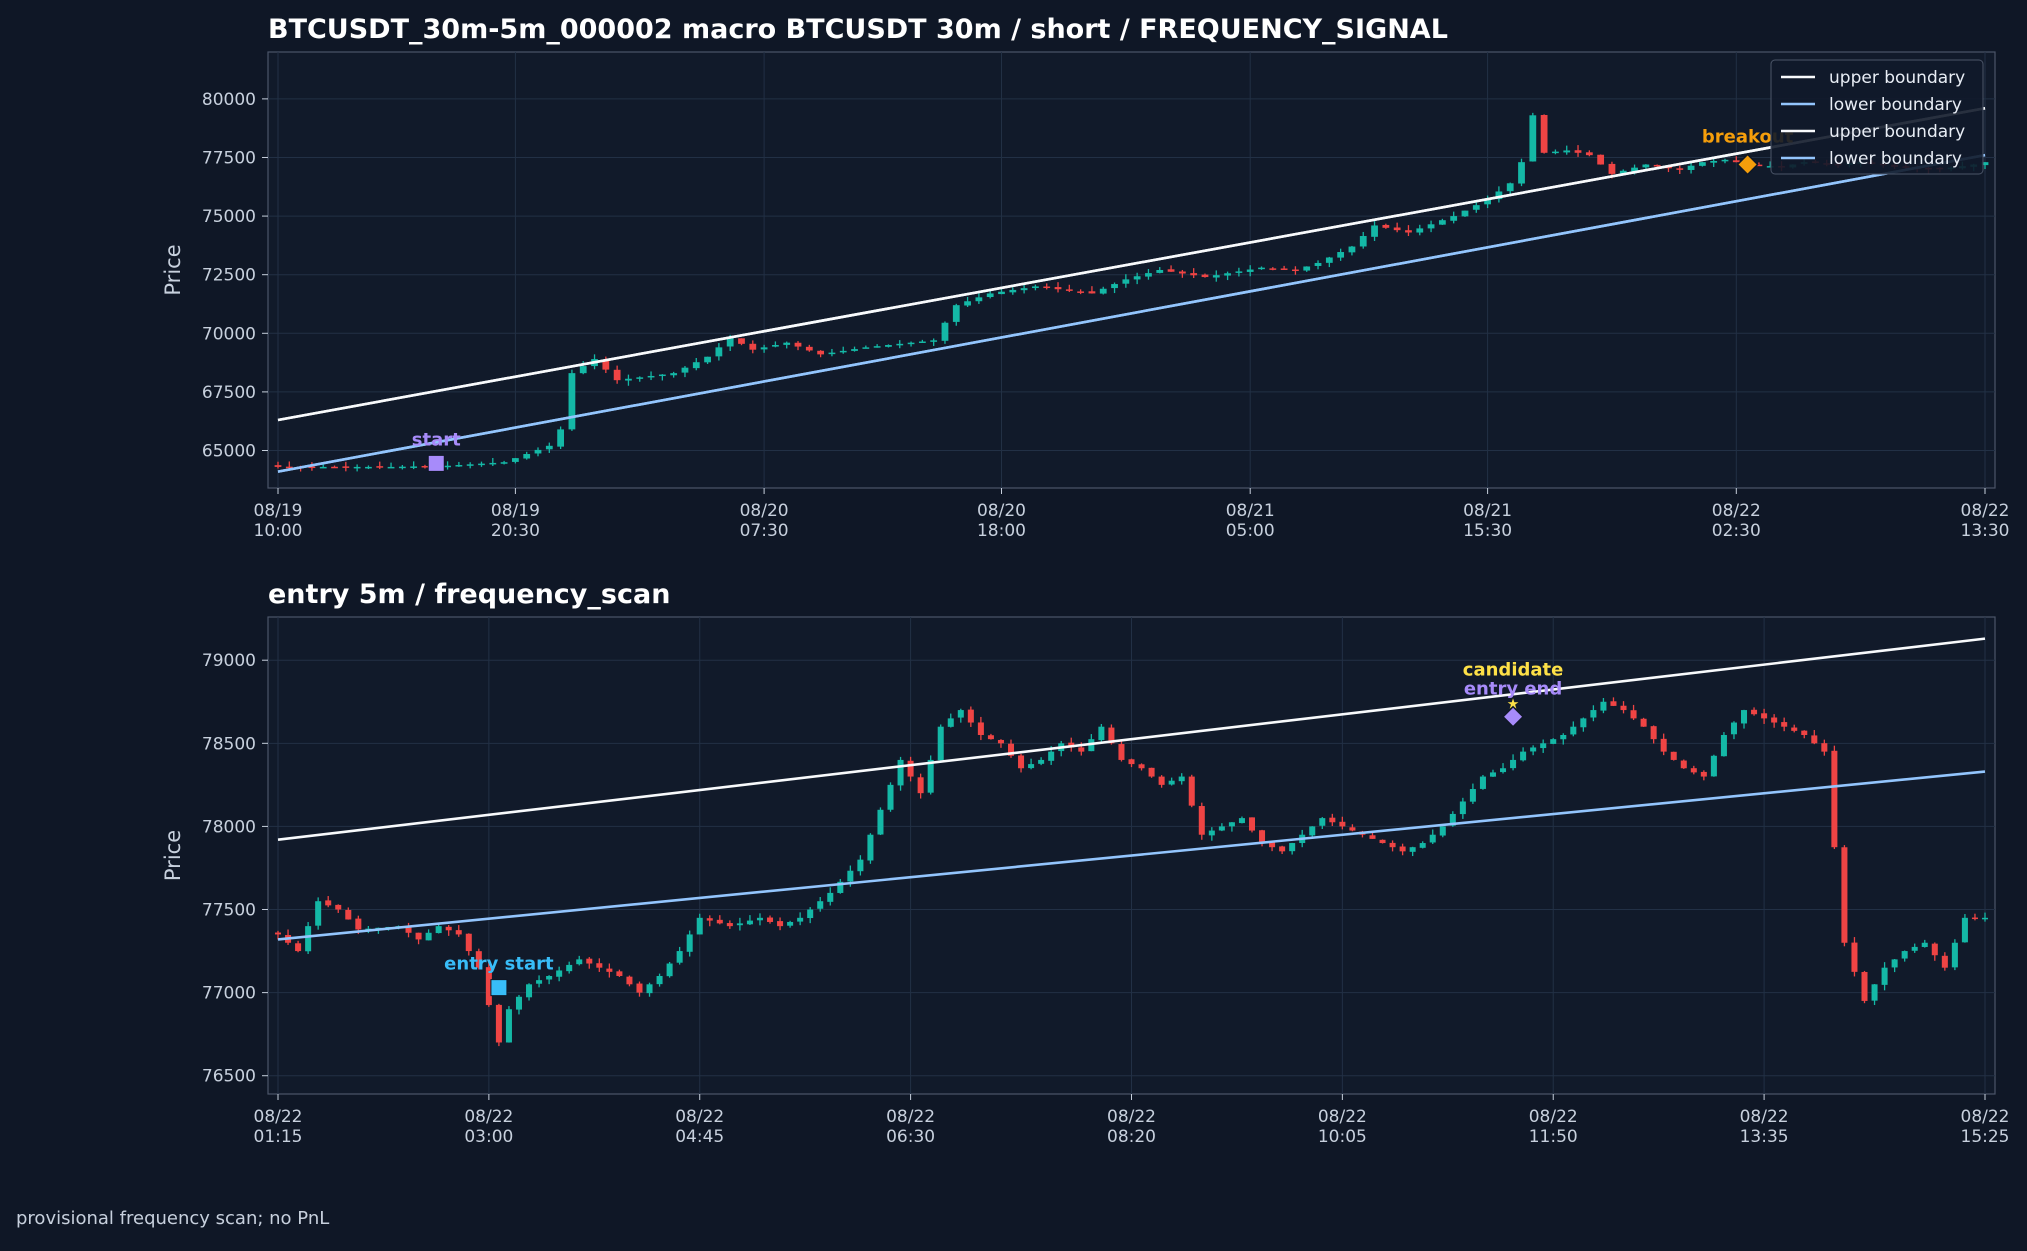 The image size is (2027, 1251). Describe the element at coordinates (1001, 531) in the screenshot. I see `x-tick-time: 18:00` at that location.